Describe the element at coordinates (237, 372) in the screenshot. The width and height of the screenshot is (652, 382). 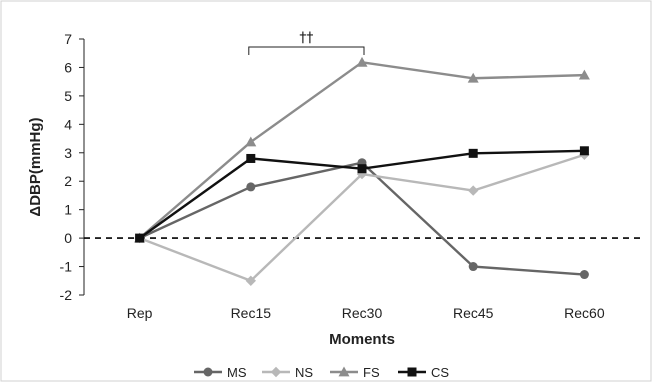
I see `legend-label: MS` at that location.